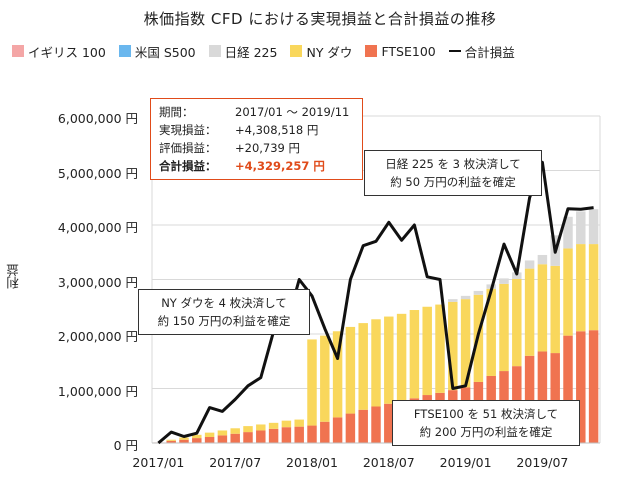  Describe the element at coordinates (188, 148) in the screenshot. I see `summary-unrealized-label: 評価損益：` at that location.